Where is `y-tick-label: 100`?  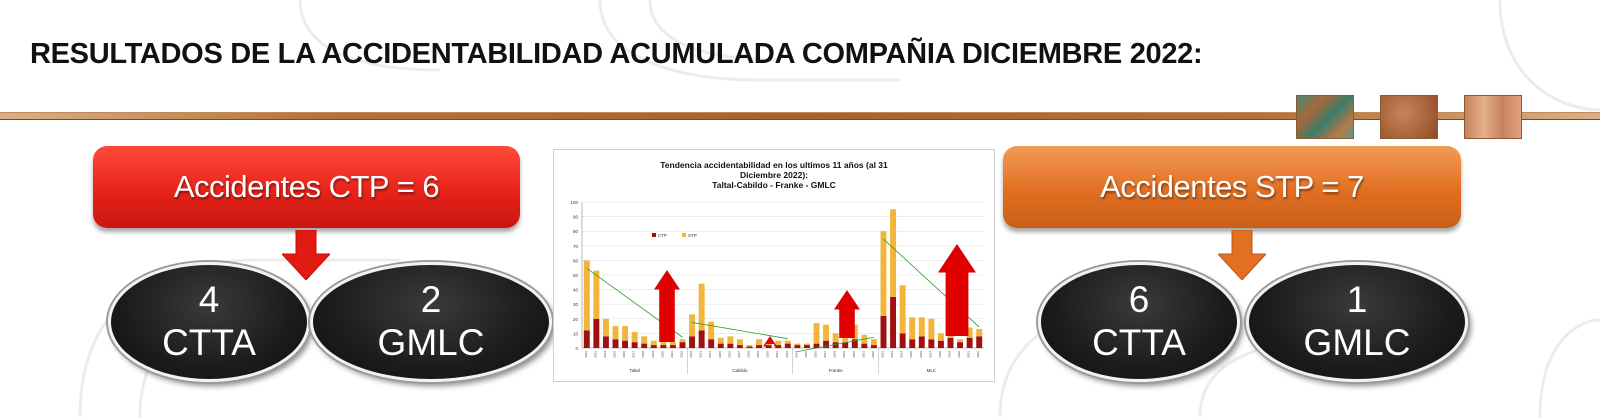
y-tick-label: 100 is located at coordinates (574, 202).